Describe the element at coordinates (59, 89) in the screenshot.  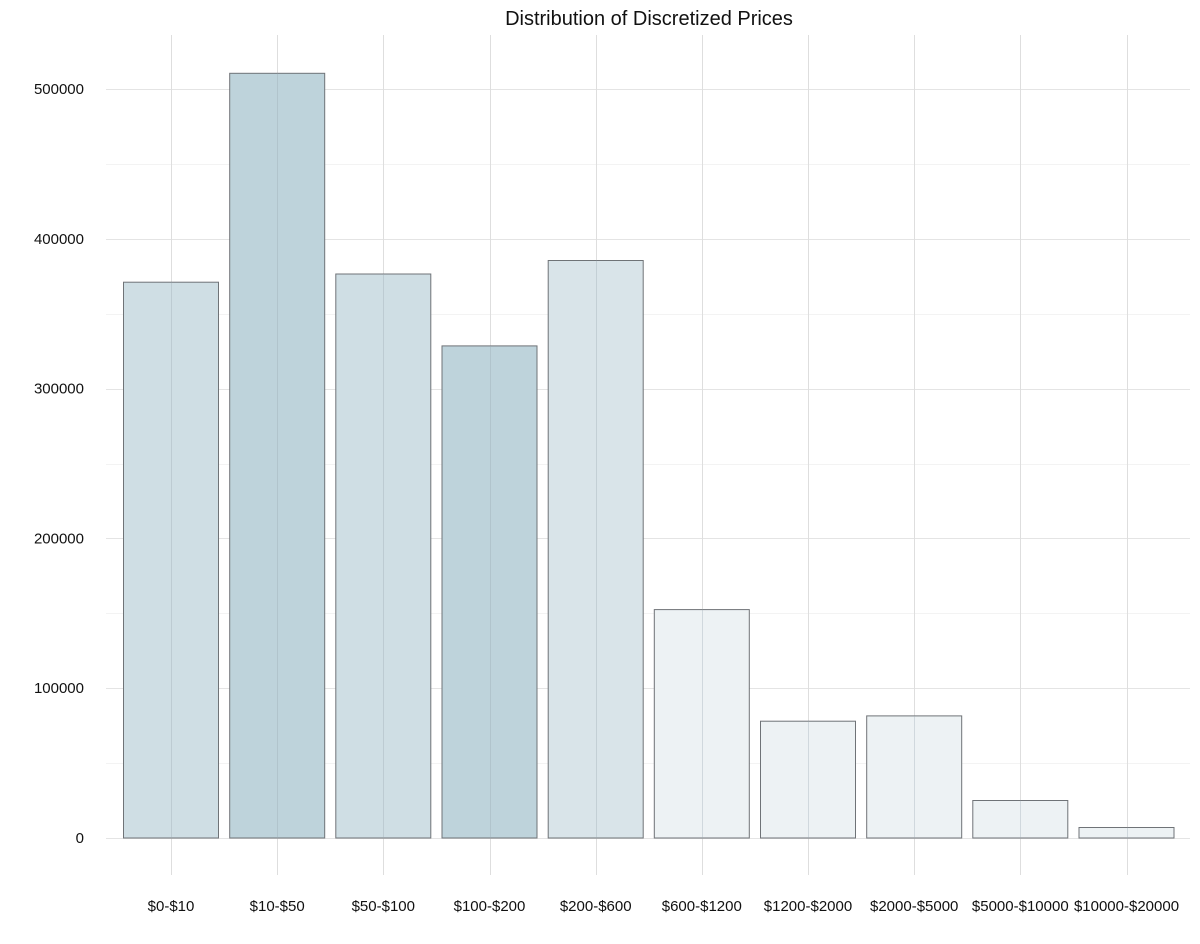
I see `y-tick-label: 500000` at that location.